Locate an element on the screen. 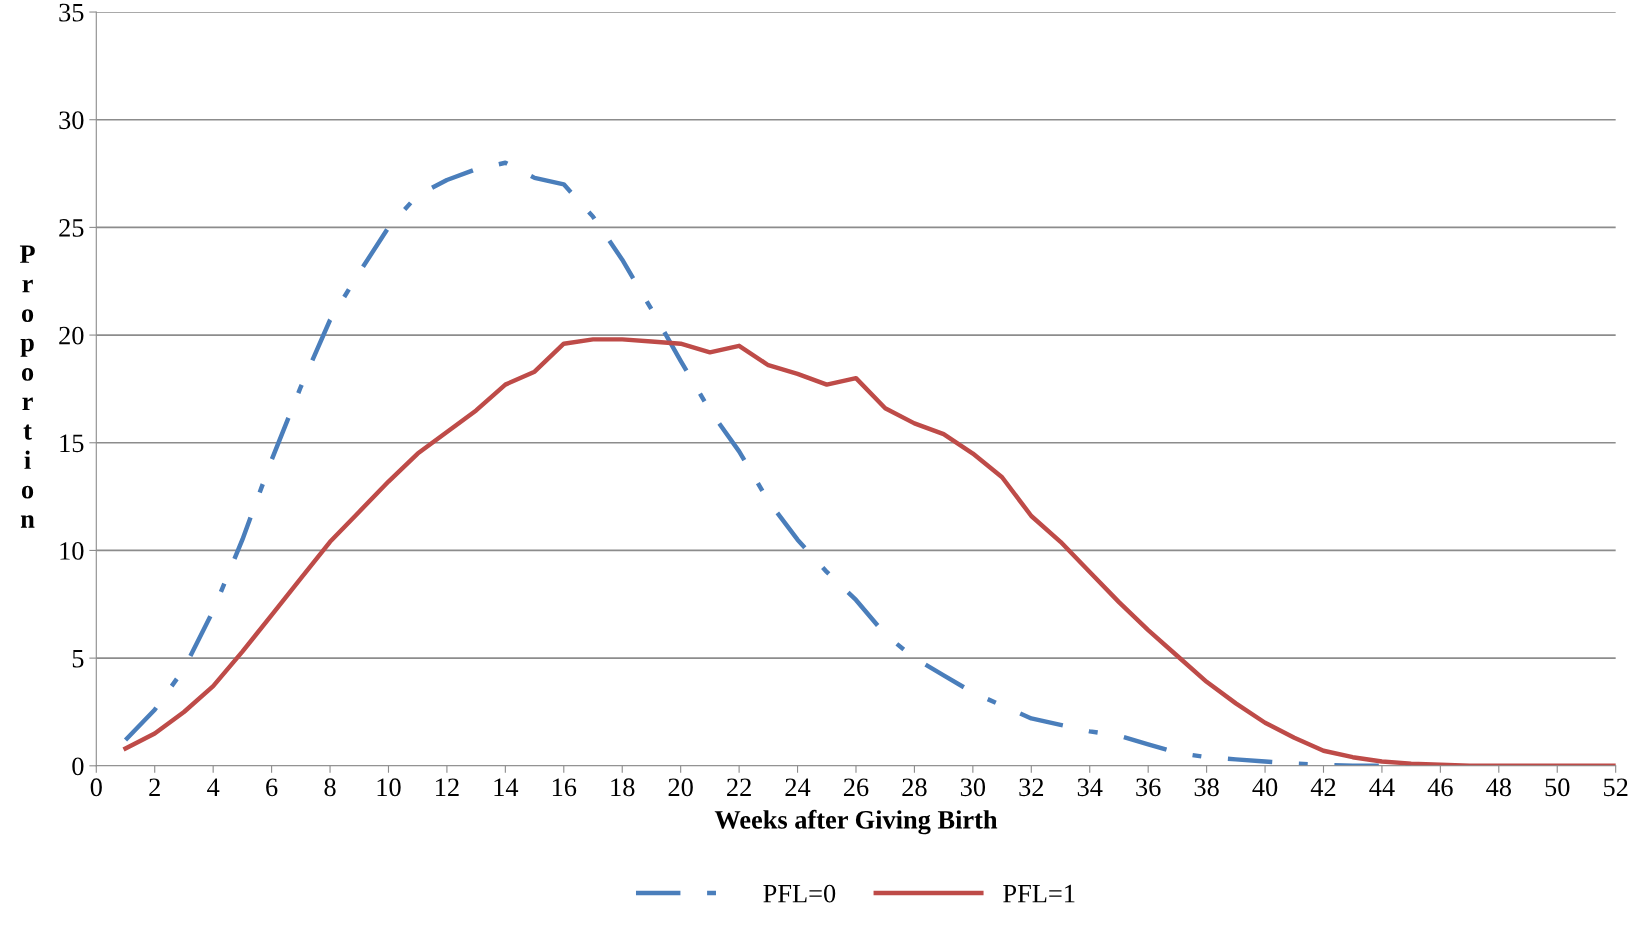 Image resolution: width=1632 pixels, height=926 pixels. legend-label: PFL=1 is located at coordinates (1039, 893).